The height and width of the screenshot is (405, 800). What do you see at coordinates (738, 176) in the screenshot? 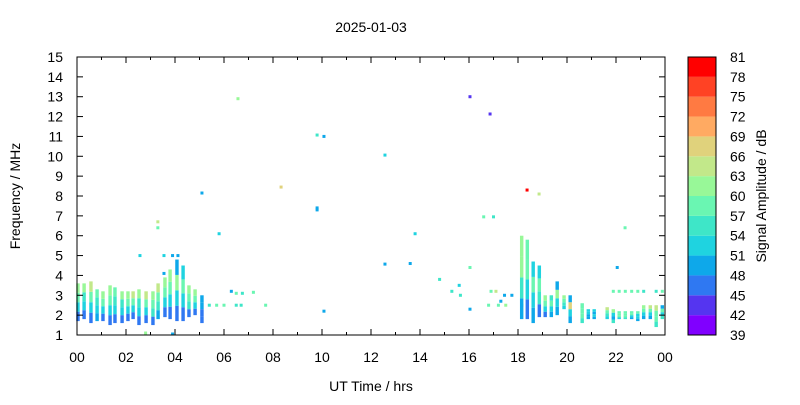
I see `colorbar-tick-label: 63` at bounding box center [738, 176].